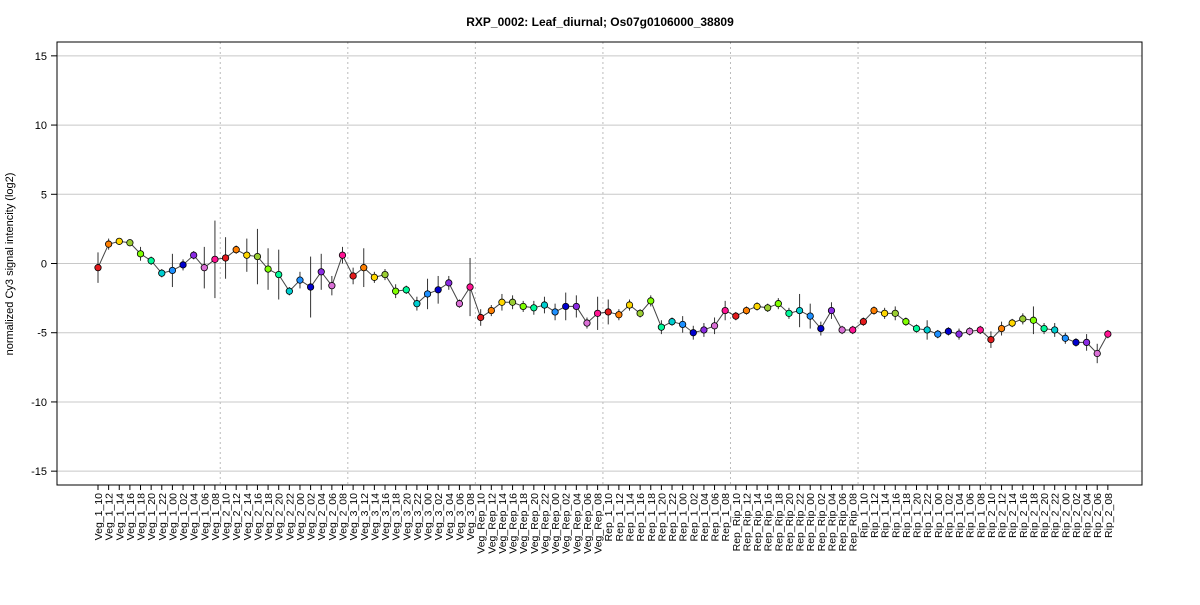  Describe the element at coordinates (981, 515) in the screenshot. I see `x-tick-label: Rip_1_08` at that location.